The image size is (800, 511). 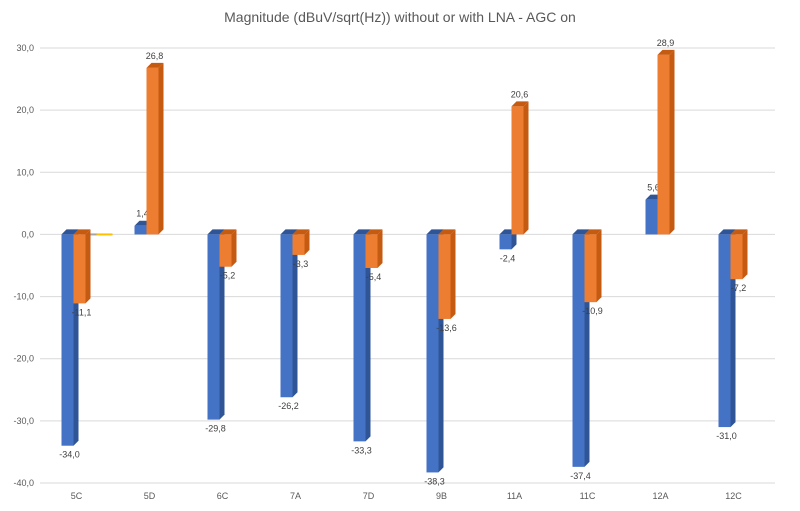 I want to click on data-label: -13,6, so click(x=446, y=328).